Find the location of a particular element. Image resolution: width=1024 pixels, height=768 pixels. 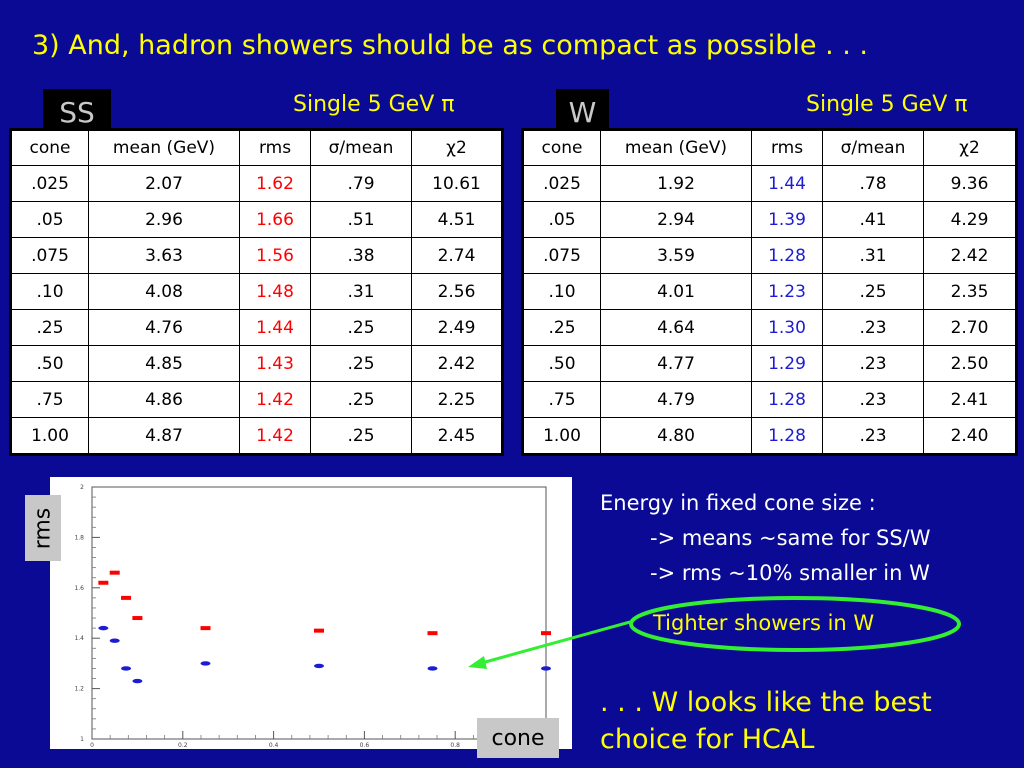

table-row: .25 4.76 1.44.25 2.49 is located at coordinates (256, 327).